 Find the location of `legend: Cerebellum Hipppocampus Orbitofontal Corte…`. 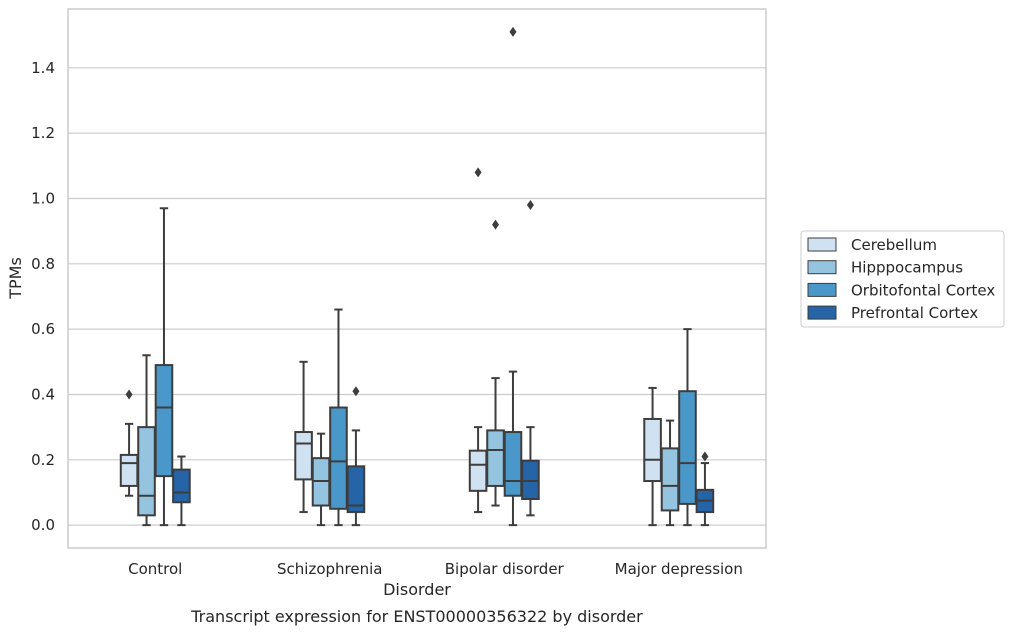

legend: Cerebellum Hipppocampus Orbitofontal Corte… is located at coordinates (902, 279).